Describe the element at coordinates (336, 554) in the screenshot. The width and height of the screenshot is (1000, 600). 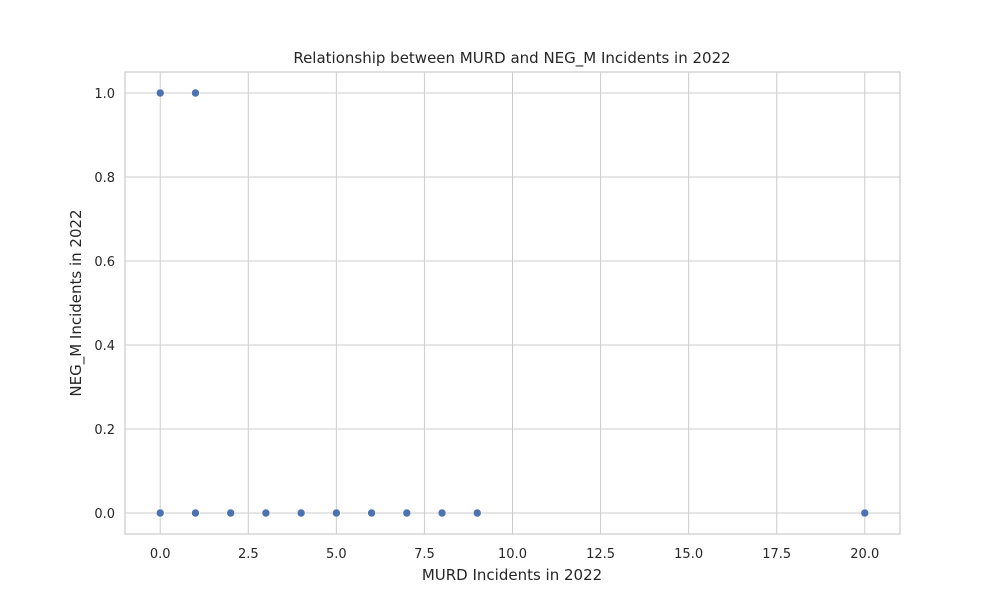
I see `x-tick-label: 5.0` at that location.